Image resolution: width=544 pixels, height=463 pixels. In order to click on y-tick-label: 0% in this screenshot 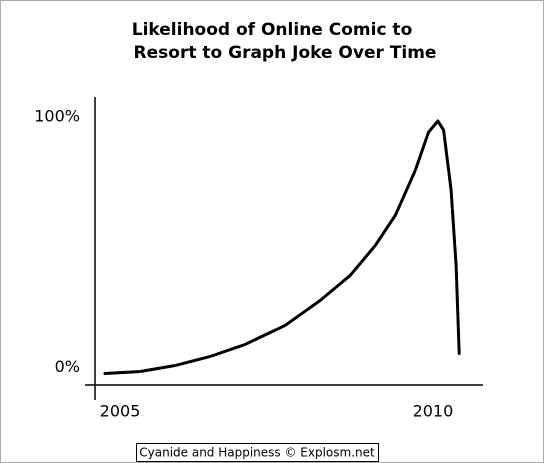, I will do `click(67, 366)`.